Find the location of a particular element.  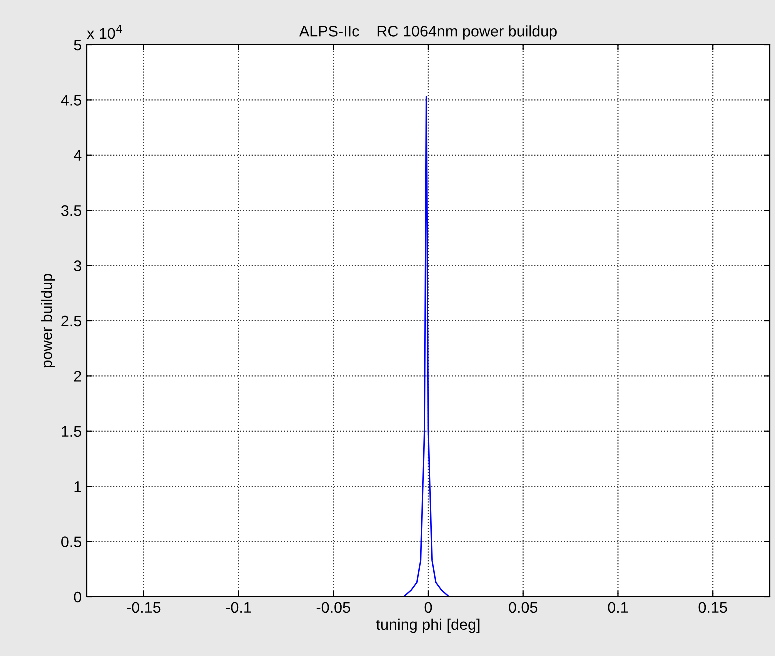

y-tick-label: 0 is located at coordinates (78, 597).